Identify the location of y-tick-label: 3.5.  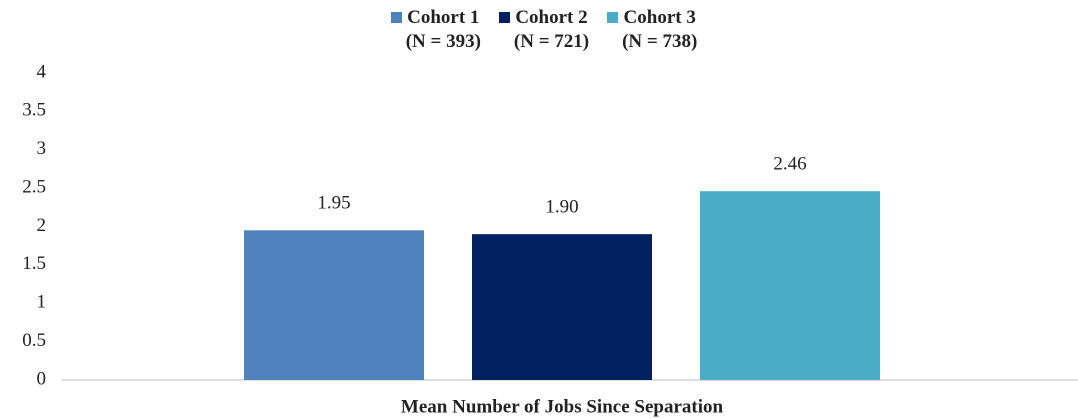
(34, 110).